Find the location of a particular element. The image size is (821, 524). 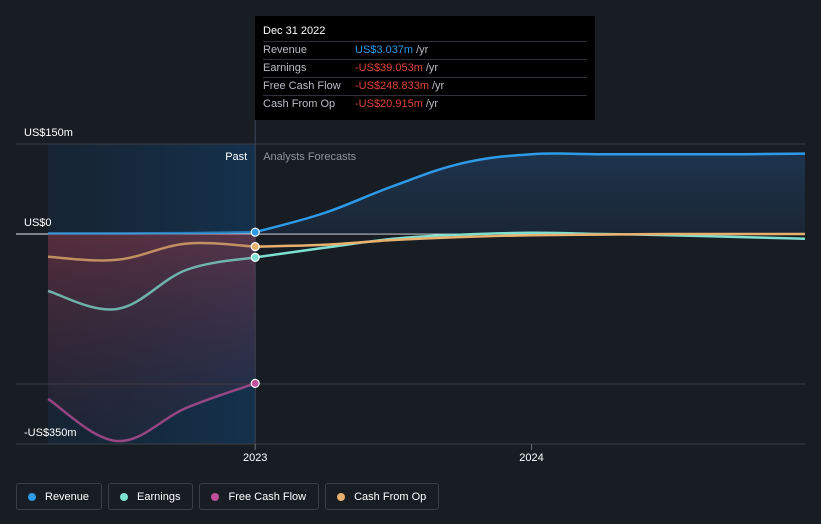

legend-label: Earnings is located at coordinates (159, 496).